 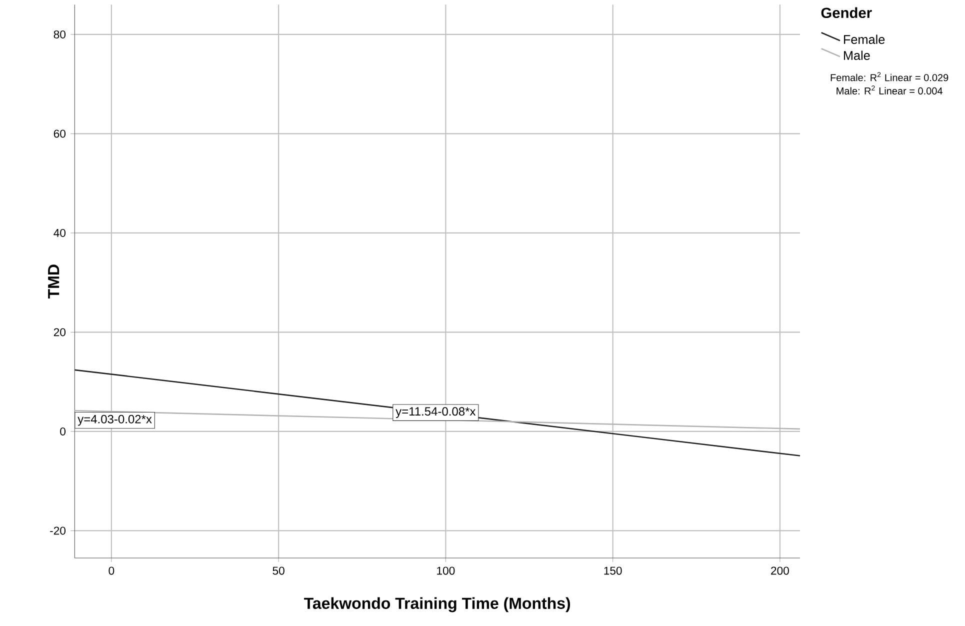 What do you see at coordinates (613, 570) in the screenshot?
I see `x-tick-label: 150` at bounding box center [613, 570].